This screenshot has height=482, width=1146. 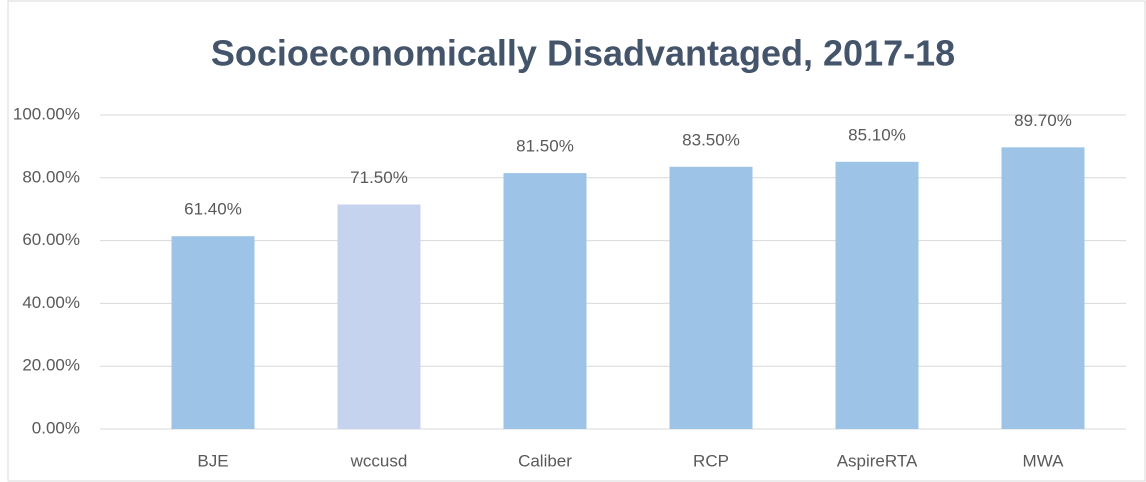 I want to click on data-label: 85.10%, so click(x=877, y=134).